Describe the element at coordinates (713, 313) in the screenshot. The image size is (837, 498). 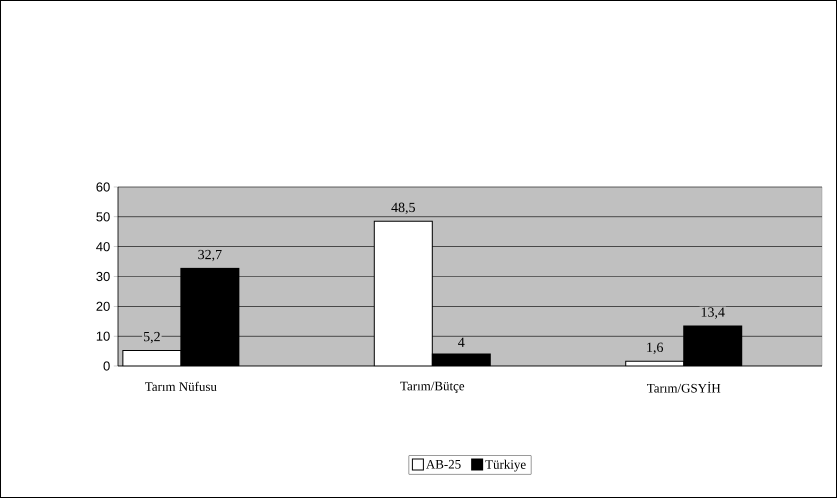
I see `data-label: 13,4` at that location.